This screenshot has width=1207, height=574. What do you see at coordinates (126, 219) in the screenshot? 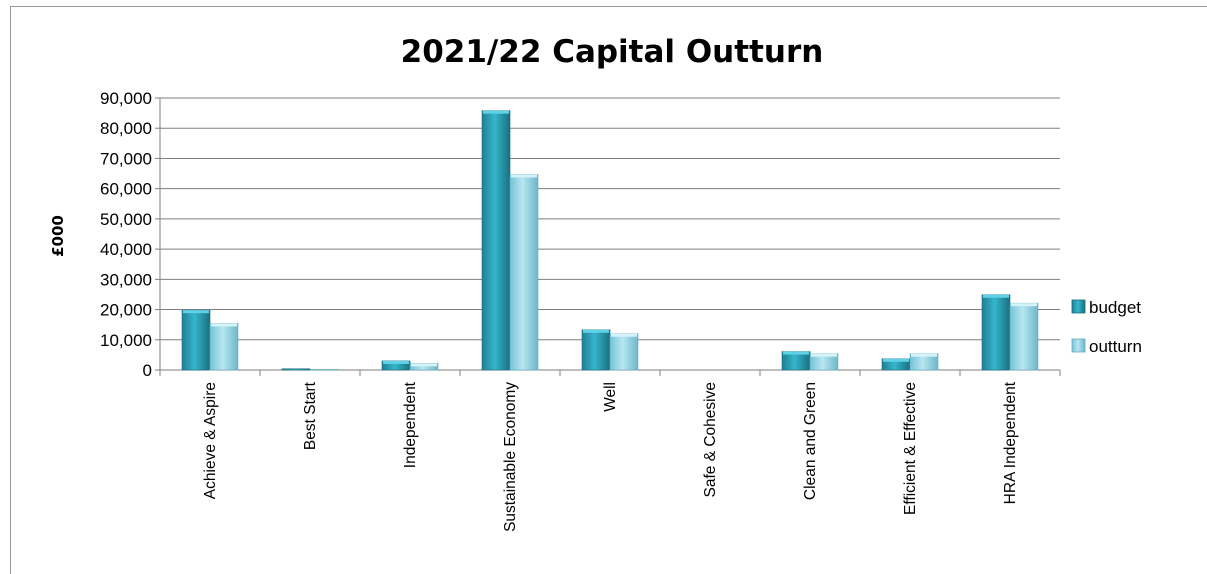
I see `y-tick-label: 50,000` at bounding box center [126, 219].